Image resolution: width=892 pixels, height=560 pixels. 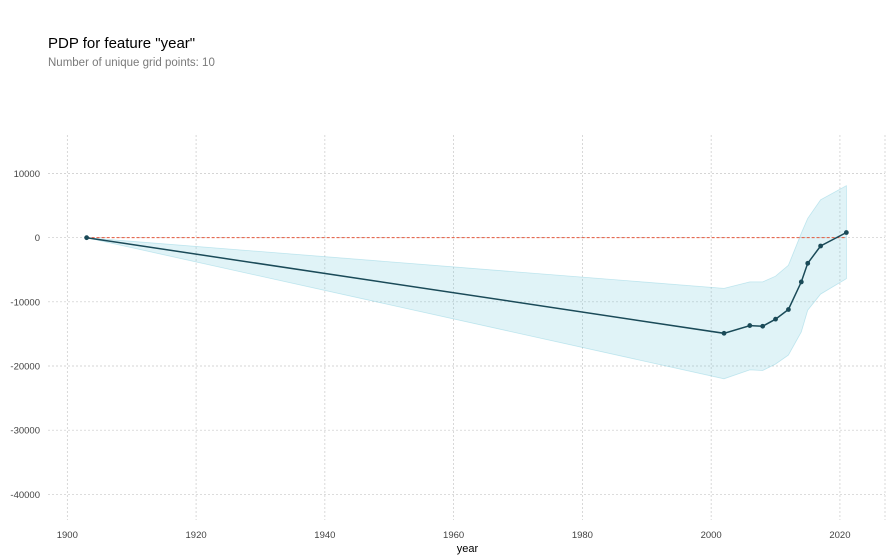 I want to click on x-tick-label: 1980, so click(x=582, y=535).